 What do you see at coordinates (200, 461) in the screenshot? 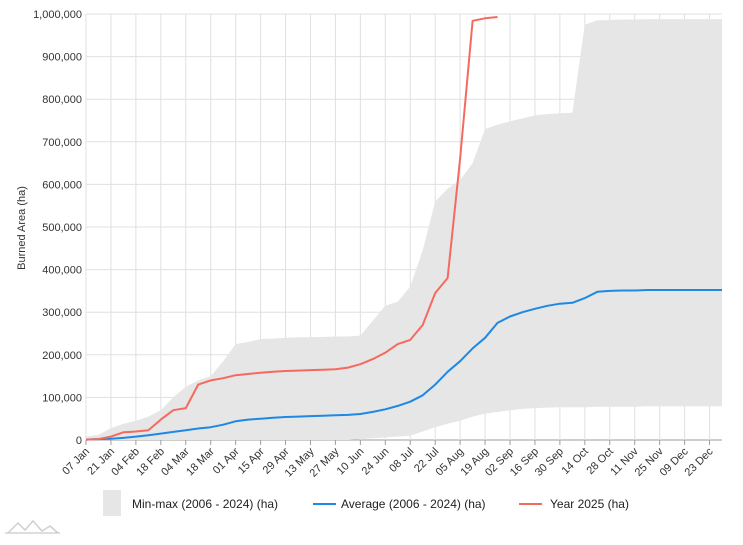
I see `x-tick-label: 18 Mar` at bounding box center [200, 461].